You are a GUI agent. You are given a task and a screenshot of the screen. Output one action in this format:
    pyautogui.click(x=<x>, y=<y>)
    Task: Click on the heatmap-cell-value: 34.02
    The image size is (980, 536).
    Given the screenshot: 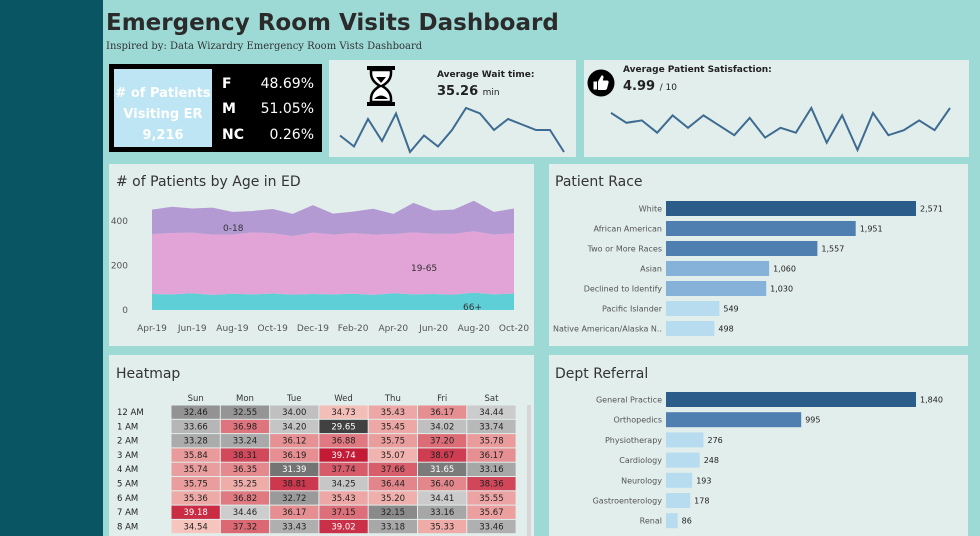 What is the action you would take?
    pyautogui.click(x=442, y=427)
    